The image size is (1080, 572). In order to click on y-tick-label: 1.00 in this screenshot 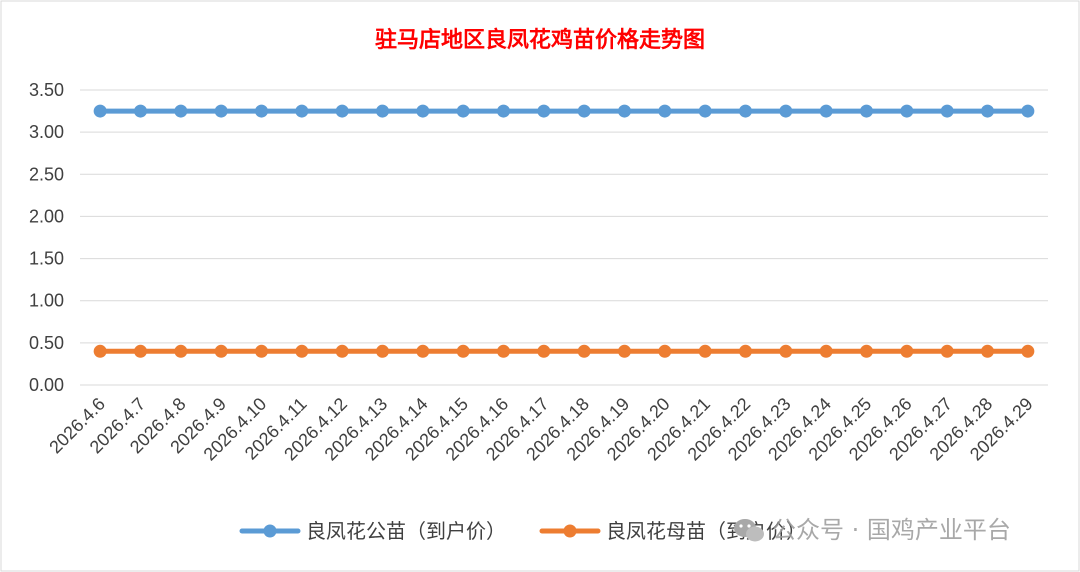, I will do `click(46, 301)`.